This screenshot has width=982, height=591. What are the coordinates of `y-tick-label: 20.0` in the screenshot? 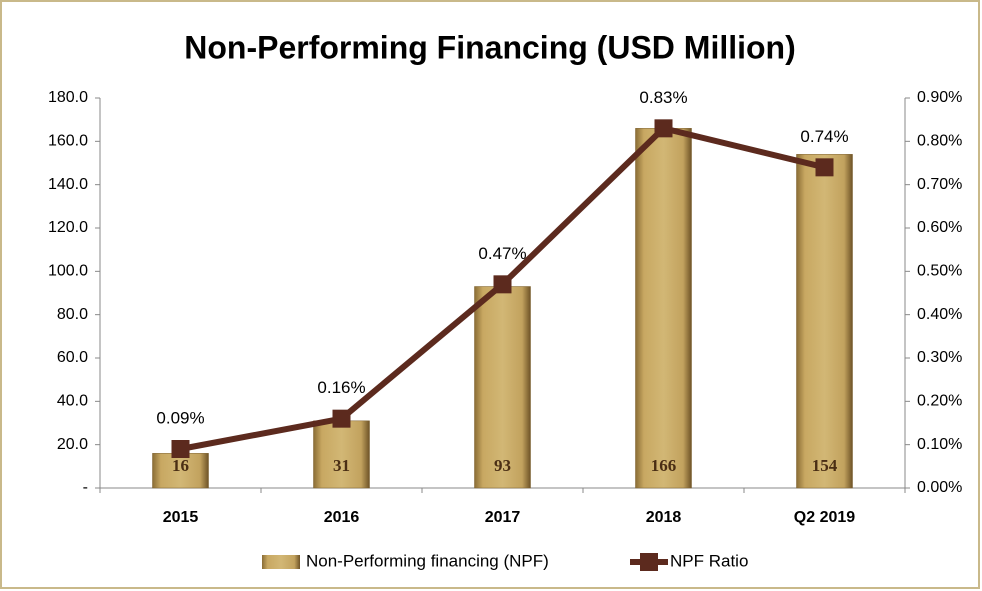 It's located at (72, 444).